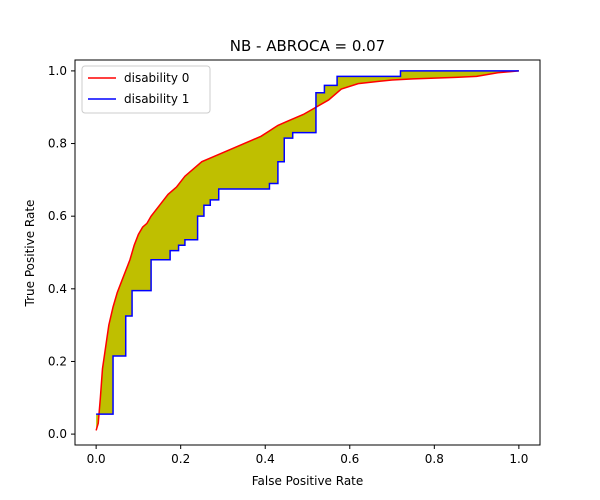 The width and height of the screenshot is (600, 500). I want to click on y-axis-label: True Positive Rate, so click(30, 254).